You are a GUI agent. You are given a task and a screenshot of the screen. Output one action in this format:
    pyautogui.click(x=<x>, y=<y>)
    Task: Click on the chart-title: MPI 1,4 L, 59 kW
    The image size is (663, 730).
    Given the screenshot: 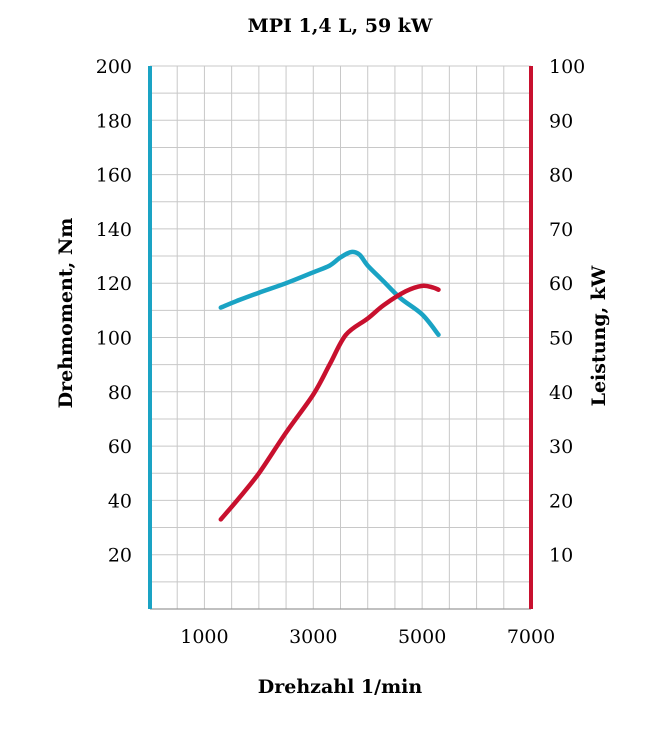 What is the action you would take?
    pyautogui.click(x=340, y=26)
    